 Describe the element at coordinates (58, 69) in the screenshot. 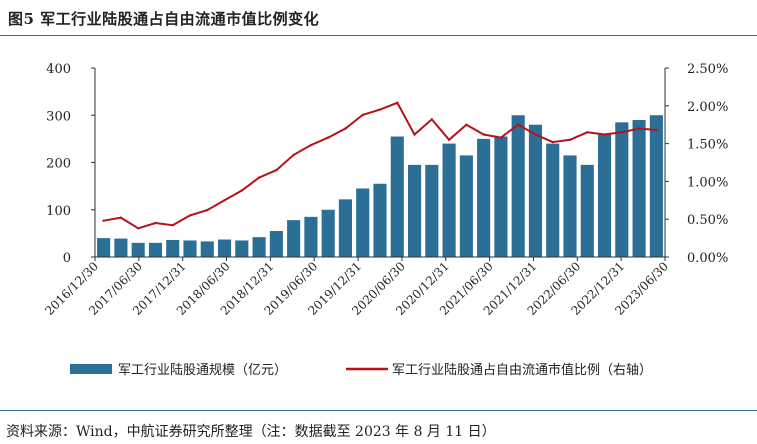

I see `left-tick-label: 400` at that location.